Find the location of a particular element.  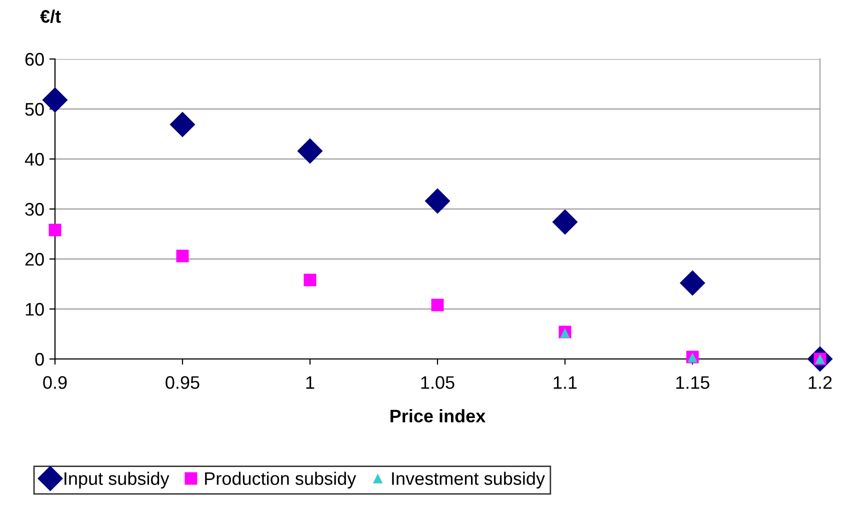

legend-label: Input subsidy is located at coordinates (117, 480).